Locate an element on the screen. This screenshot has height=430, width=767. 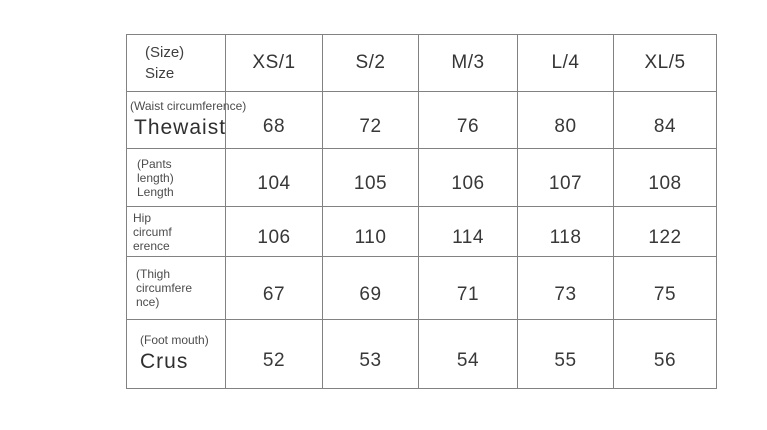
value-cell: 118 is located at coordinates (565, 231).